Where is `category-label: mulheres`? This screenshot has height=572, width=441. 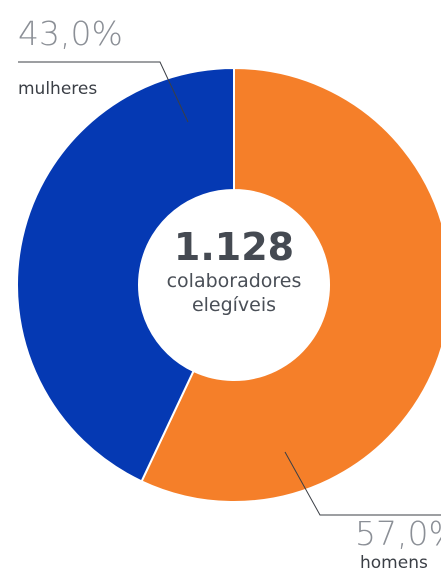 category-label: mulheres is located at coordinates (57, 89).